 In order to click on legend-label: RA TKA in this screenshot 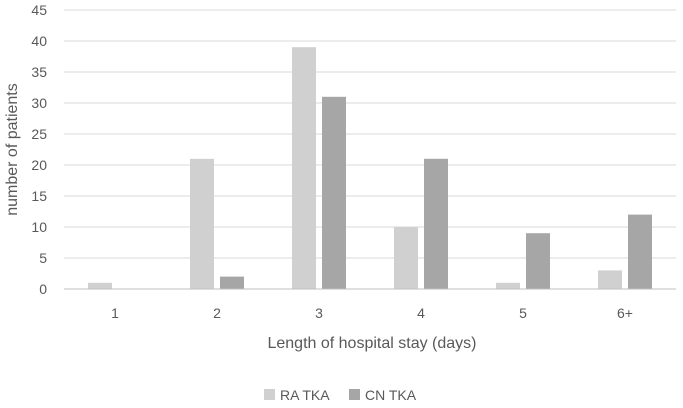, I will do `click(305, 395)`.